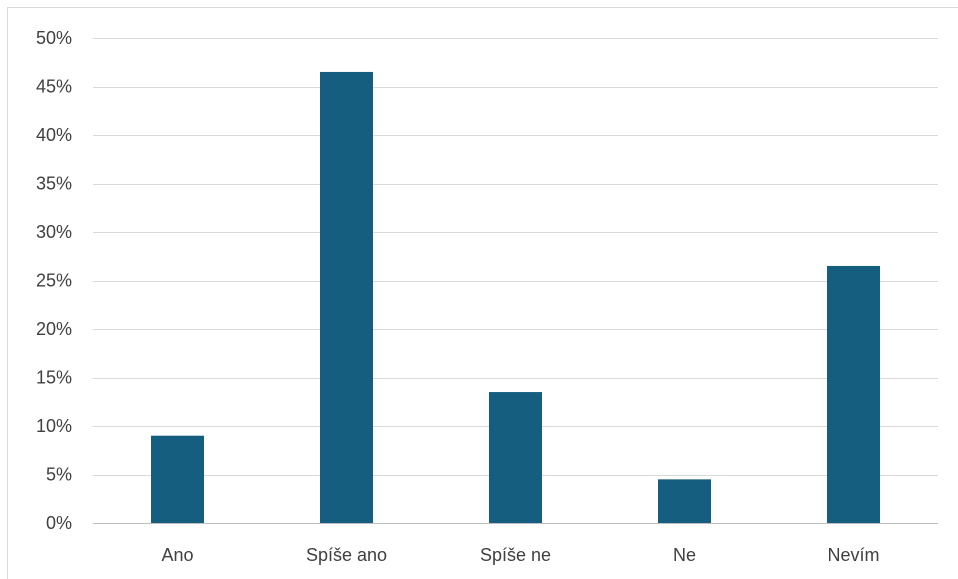  What do you see at coordinates (177, 555) in the screenshot?
I see `x-tick-label: Ano` at bounding box center [177, 555].